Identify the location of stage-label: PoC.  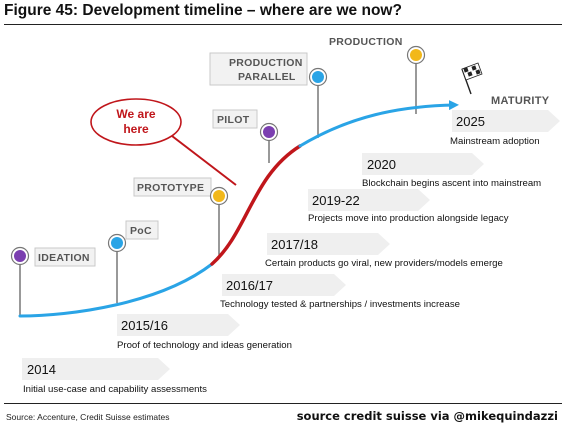
(141, 231).